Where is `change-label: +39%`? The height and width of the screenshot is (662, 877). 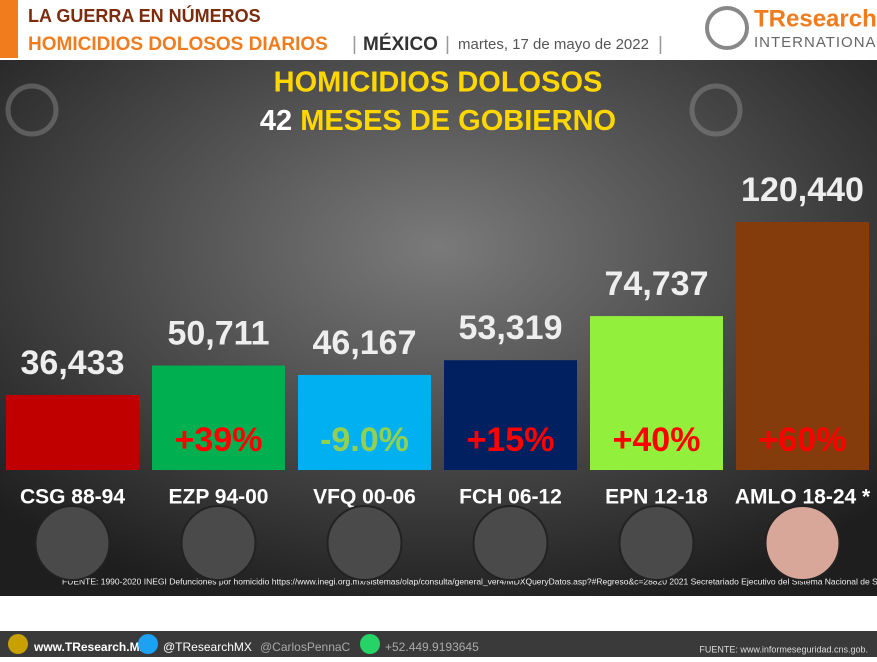
change-label: +39% is located at coordinates (219, 440).